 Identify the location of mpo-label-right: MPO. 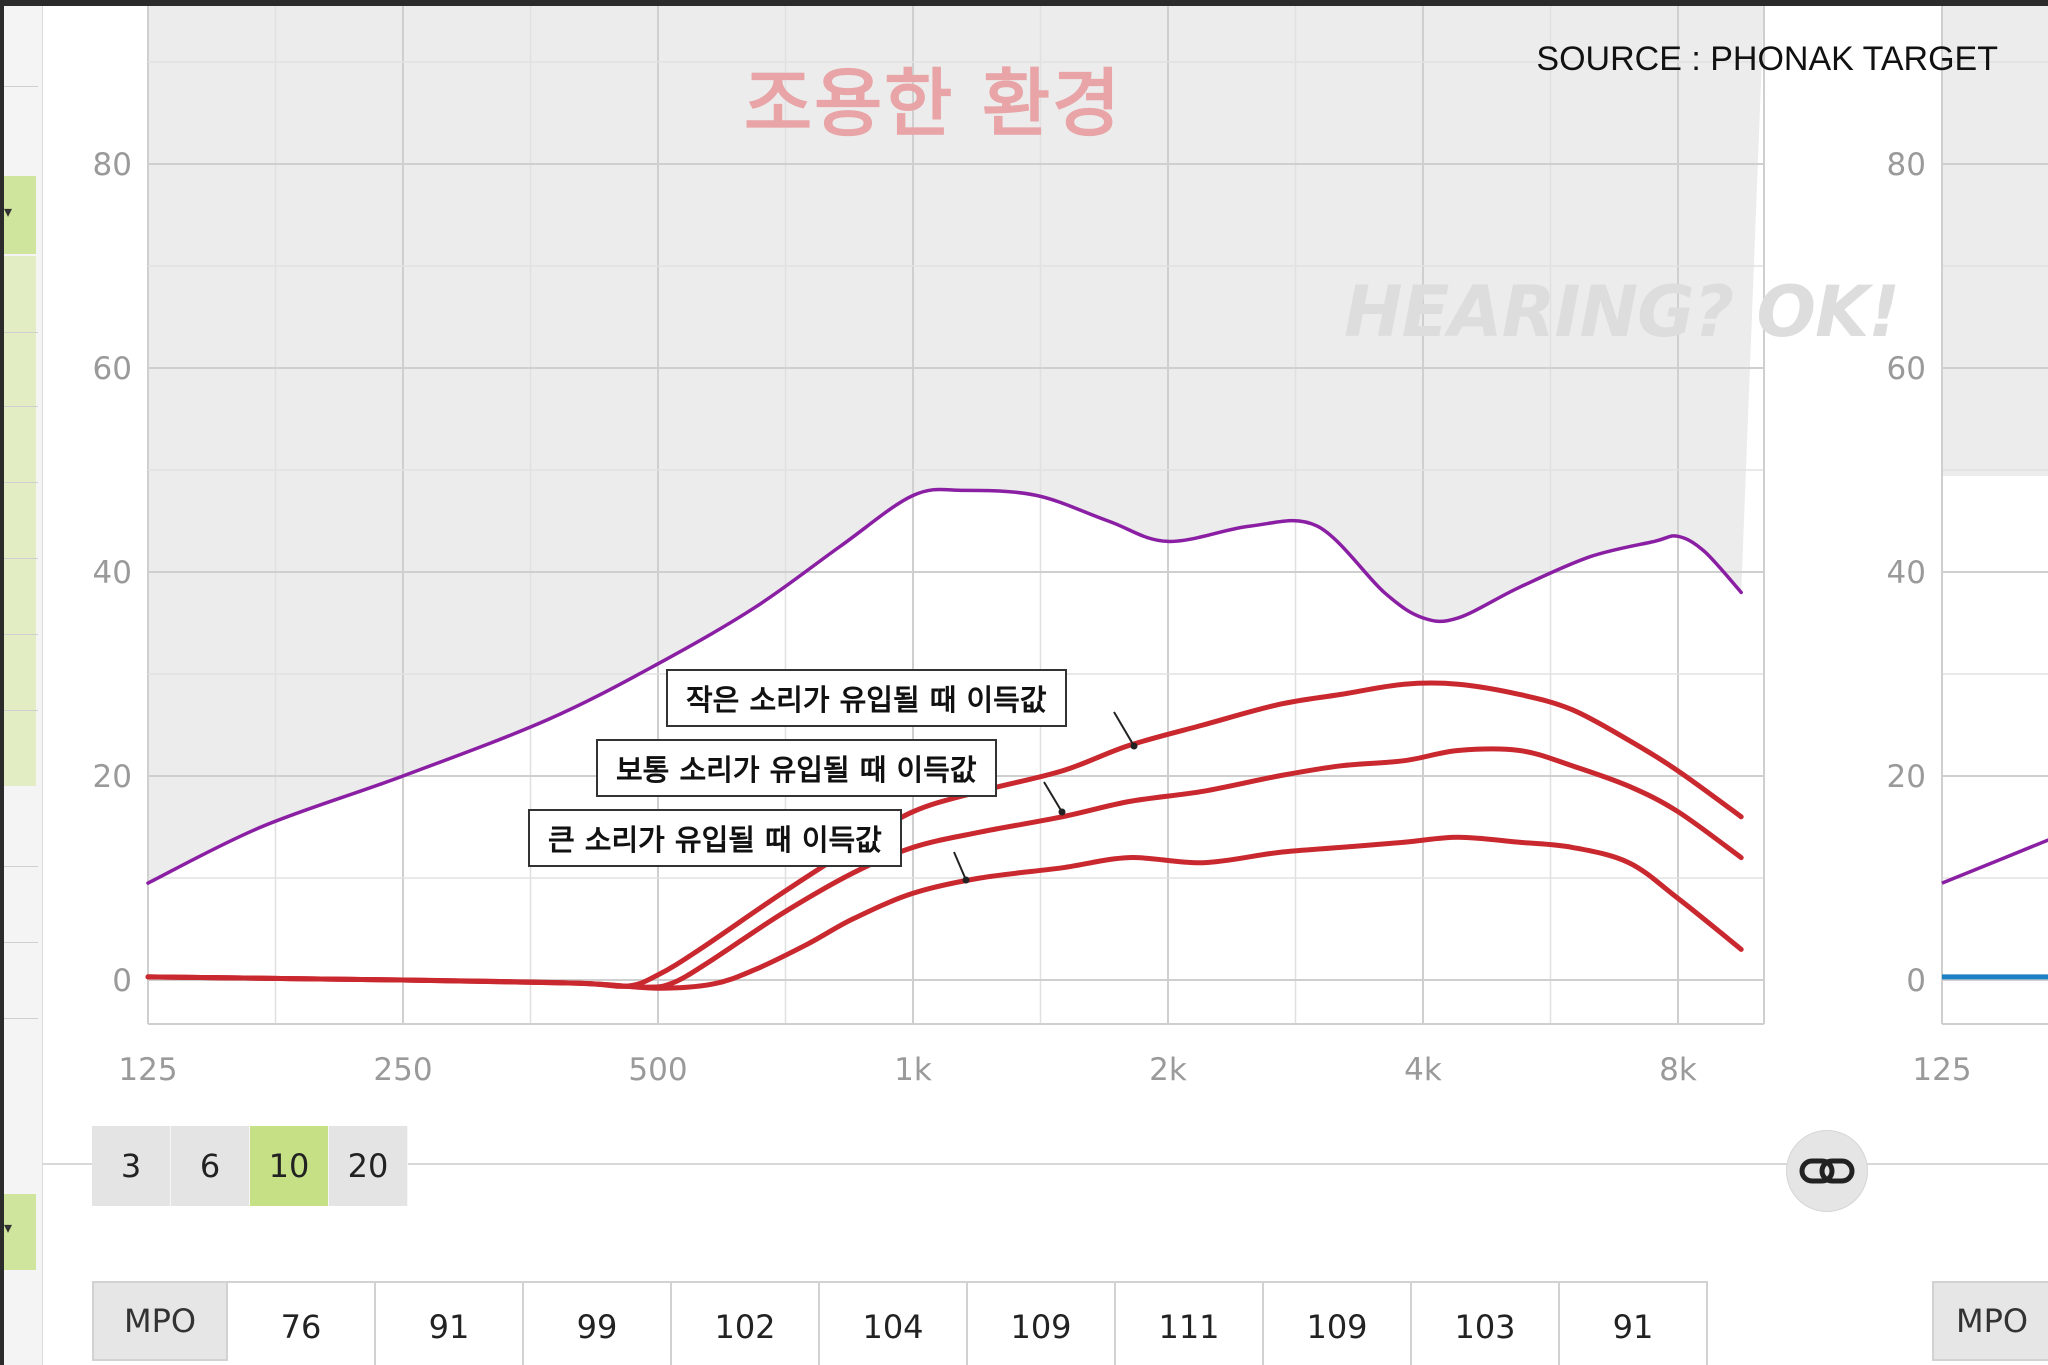
(1990, 1321).